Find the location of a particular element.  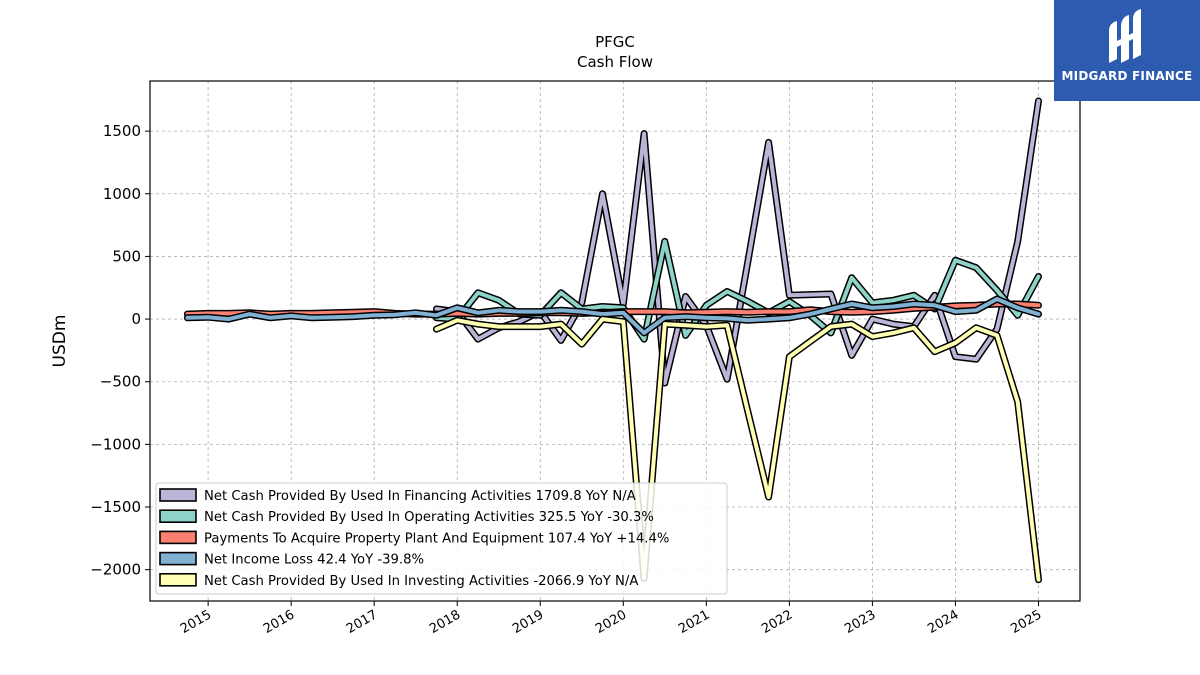

legend-label: Net Income Loss 42.4 YoY -39.8% is located at coordinates (314, 560).